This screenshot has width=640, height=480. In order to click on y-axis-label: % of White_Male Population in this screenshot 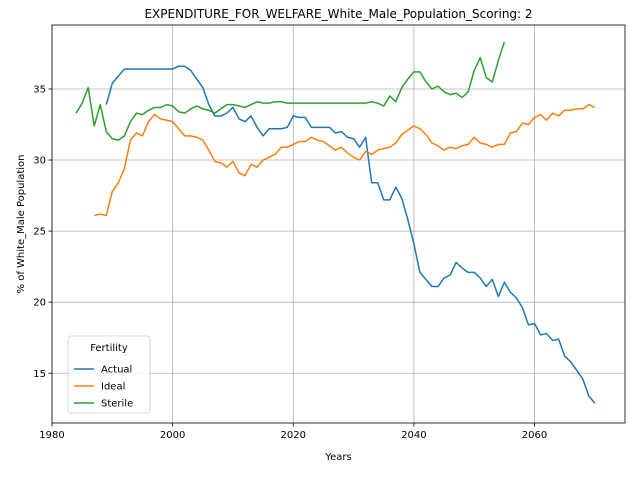, I will do `click(21, 224)`.